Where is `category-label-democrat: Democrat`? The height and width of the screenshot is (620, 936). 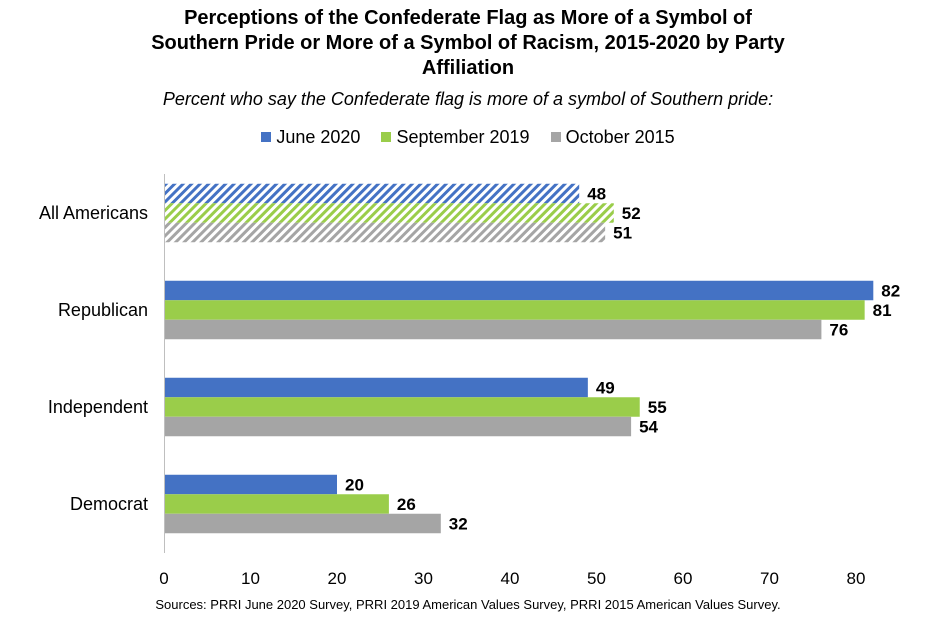 category-label-democrat: Democrat is located at coordinates (109, 504).